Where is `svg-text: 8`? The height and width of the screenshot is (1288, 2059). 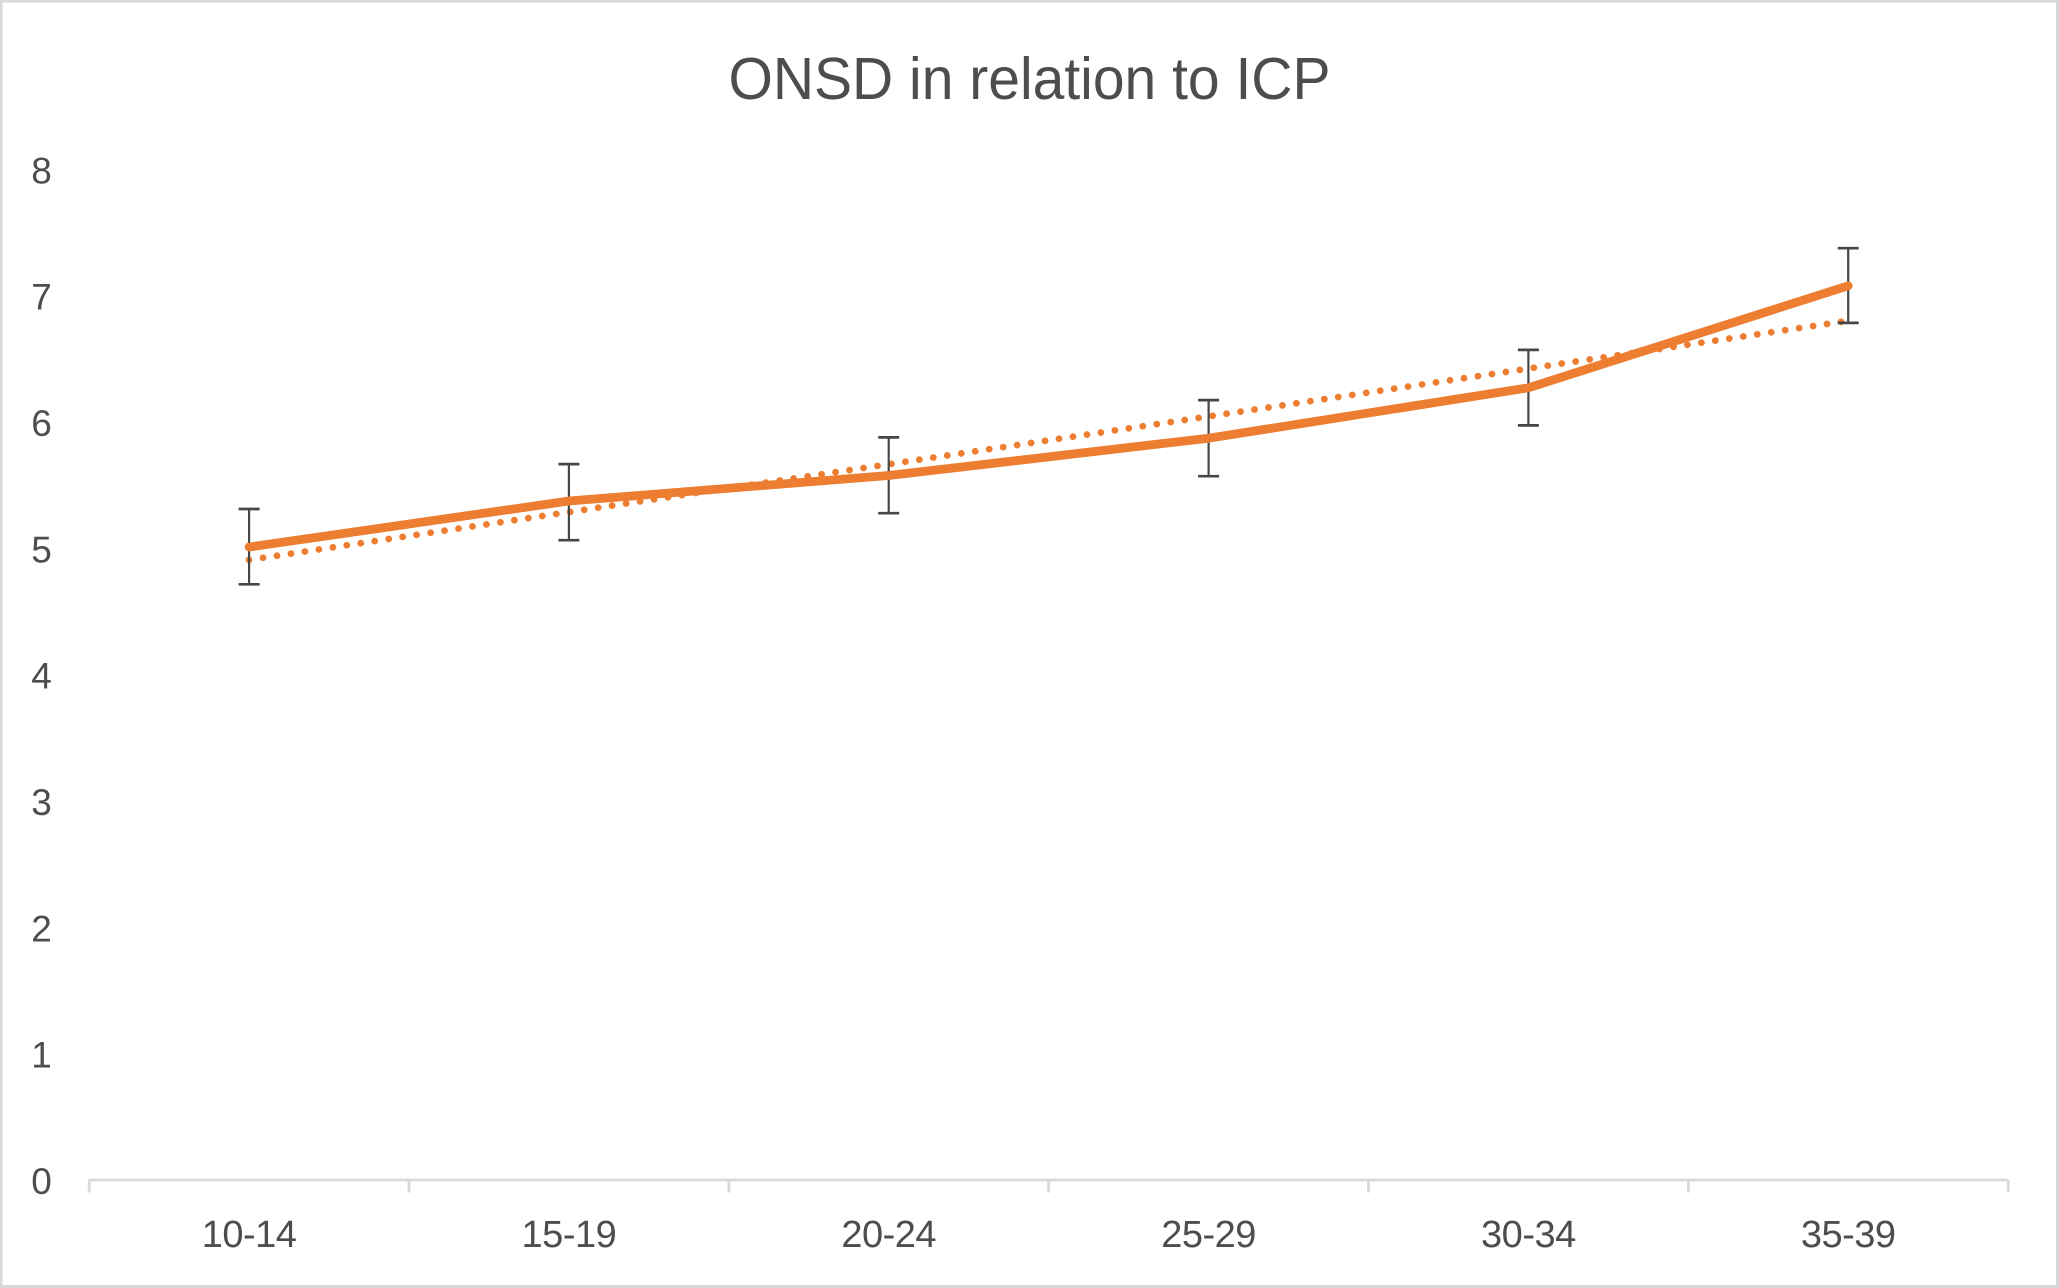 svg-text: 8 is located at coordinates (41, 170).